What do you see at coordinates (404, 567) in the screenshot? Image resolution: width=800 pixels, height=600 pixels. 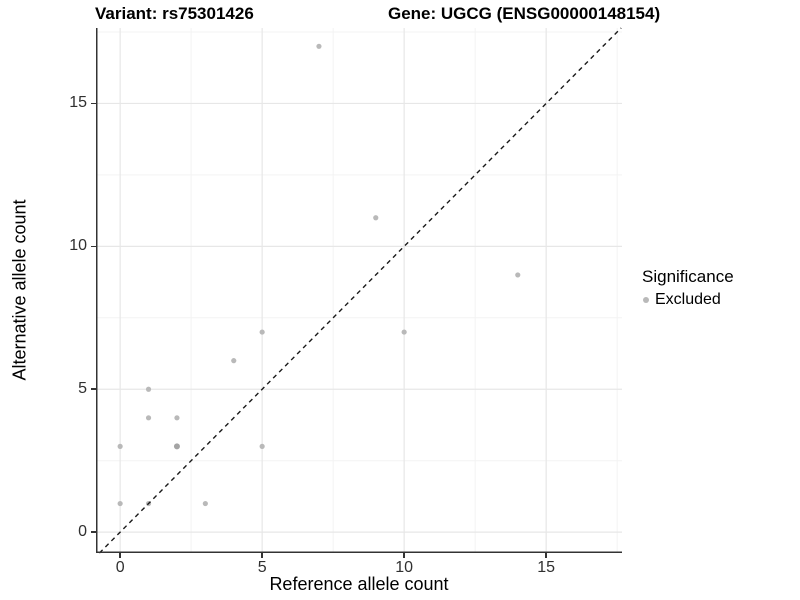 I see `x-tick-label: 10` at bounding box center [404, 567].